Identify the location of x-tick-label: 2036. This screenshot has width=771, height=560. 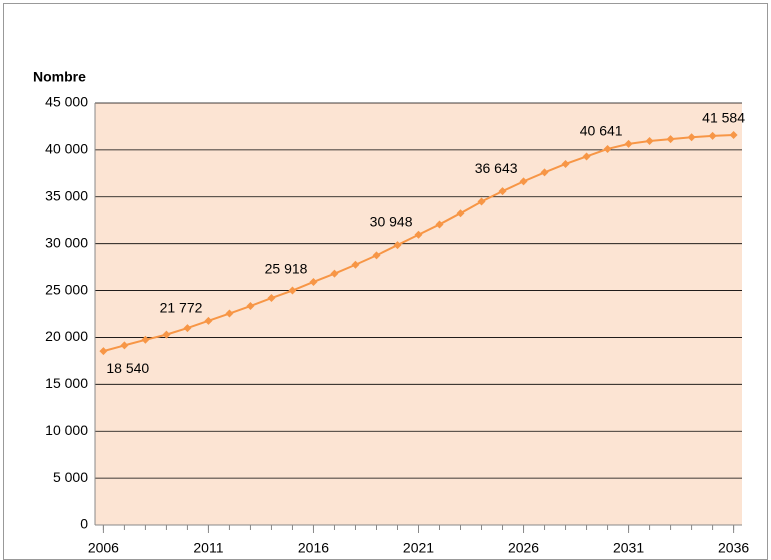
(733, 548).